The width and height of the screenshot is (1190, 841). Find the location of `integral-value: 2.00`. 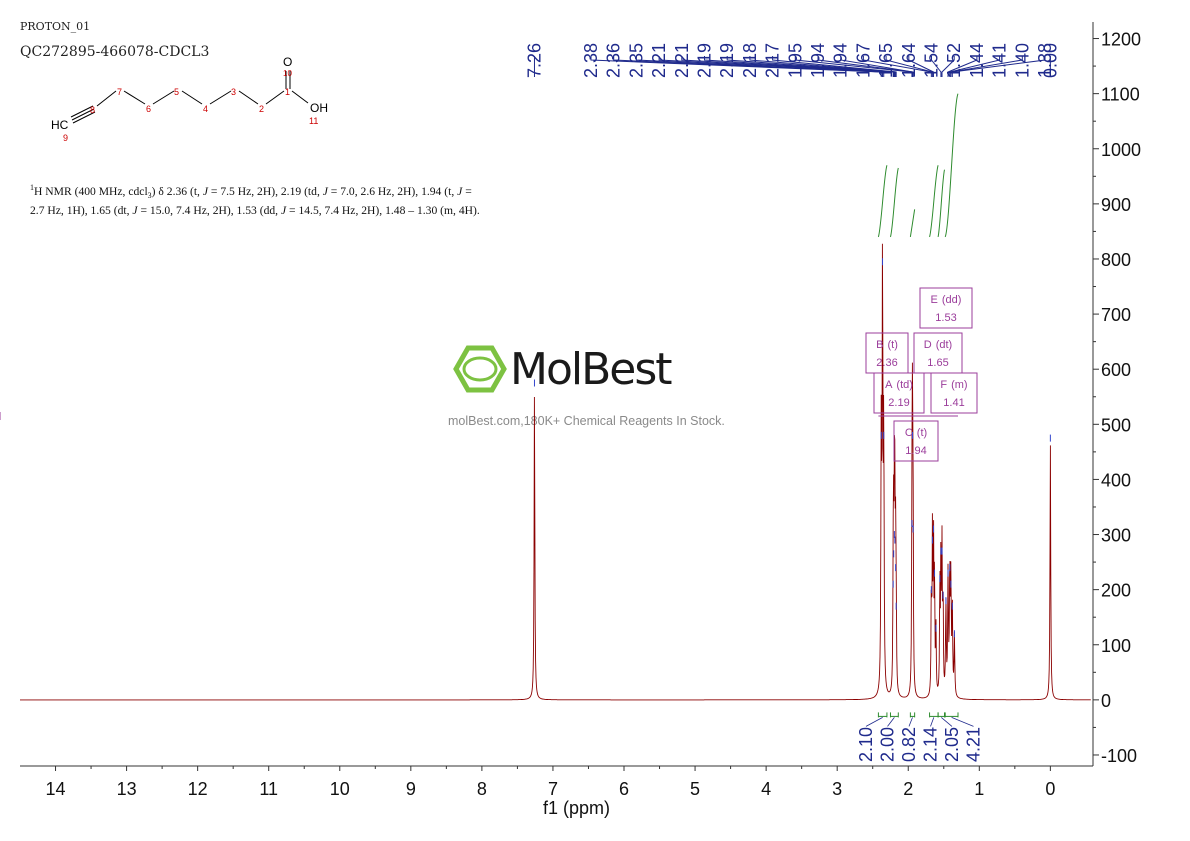

integral-value: 2.00 is located at coordinates (888, 744).